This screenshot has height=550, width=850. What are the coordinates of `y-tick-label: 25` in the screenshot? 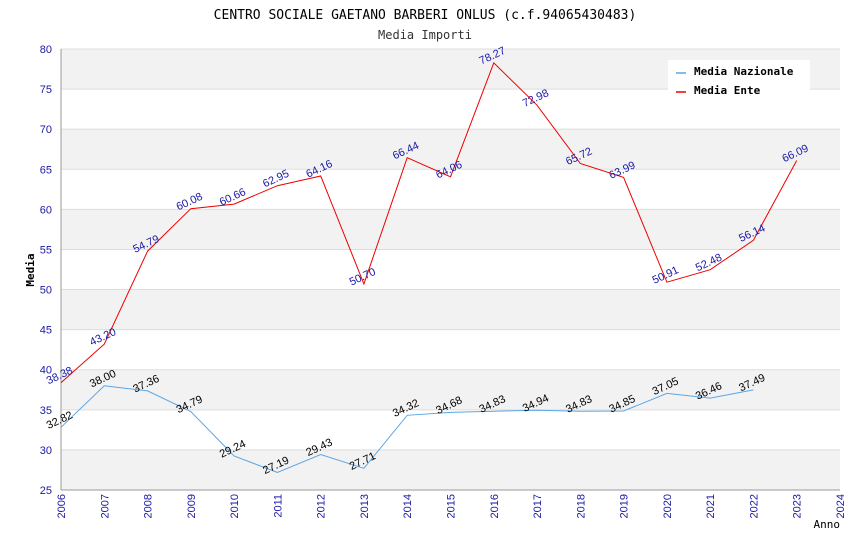 It's located at (46, 491).